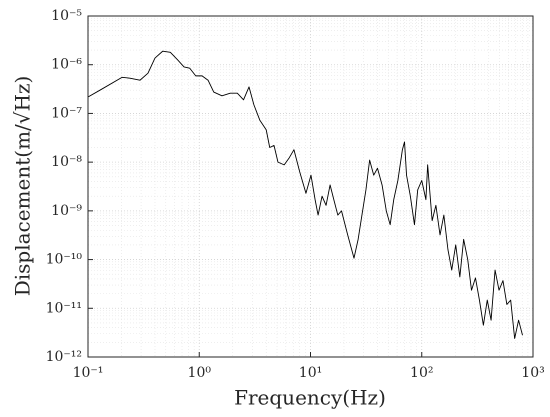 This screenshot has width=550, height=417. Describe the element at coordinates (421, 373) in the screenshot. I see `x-tick-label: 10²` at that location.